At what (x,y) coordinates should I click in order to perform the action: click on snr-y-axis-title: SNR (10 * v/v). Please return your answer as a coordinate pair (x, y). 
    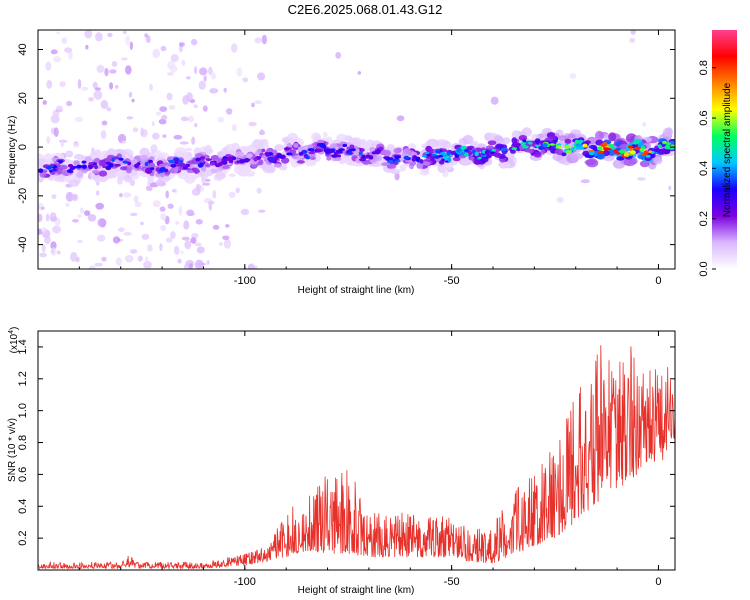
    Looking at the image, I should click on (12, 450).